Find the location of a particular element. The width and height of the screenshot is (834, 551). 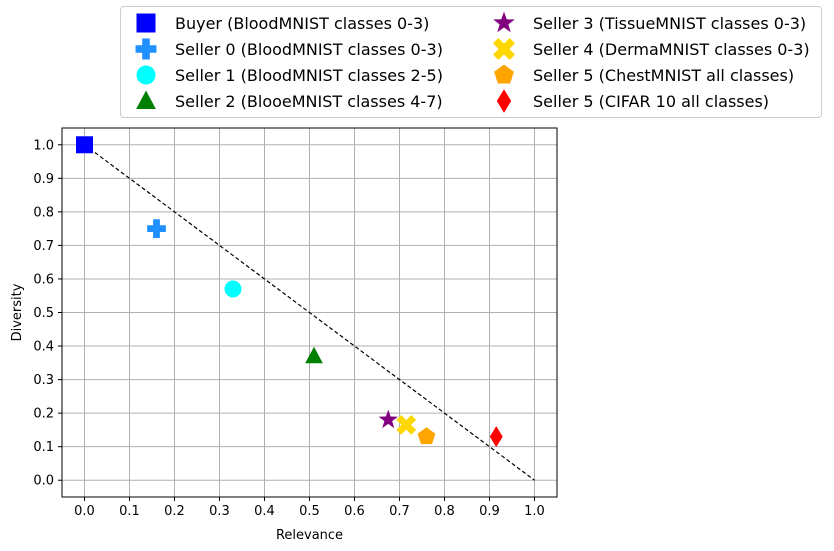

x-tick-label: 0.2 is located at coordinates (174, 511).